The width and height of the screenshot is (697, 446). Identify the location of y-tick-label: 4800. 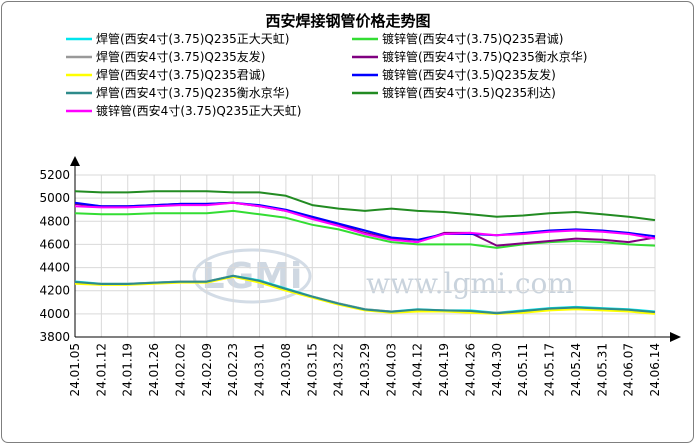
(54, 221).